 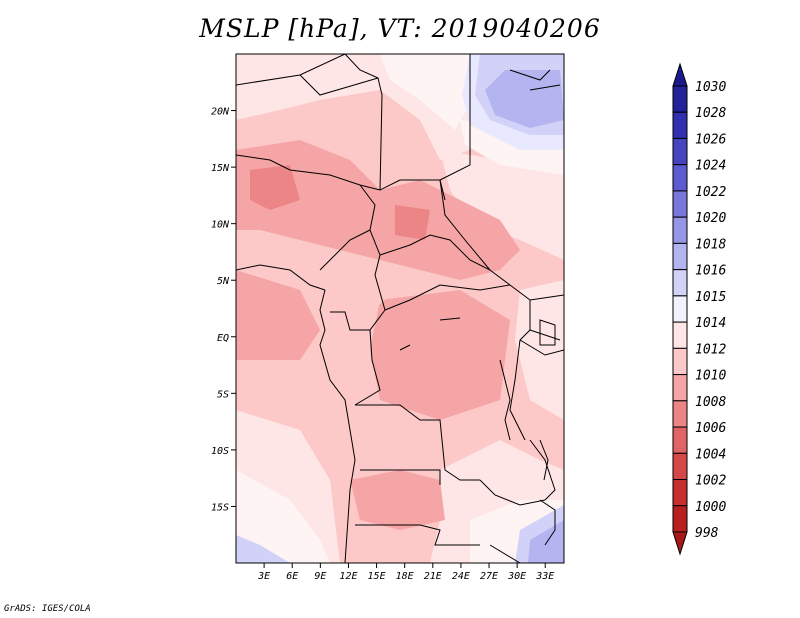 What do you see at coordinates (47, 609) in the screenshot?
I see `grads-credit: GrADS: IGES/COLA` at bounding box center [47, 609].